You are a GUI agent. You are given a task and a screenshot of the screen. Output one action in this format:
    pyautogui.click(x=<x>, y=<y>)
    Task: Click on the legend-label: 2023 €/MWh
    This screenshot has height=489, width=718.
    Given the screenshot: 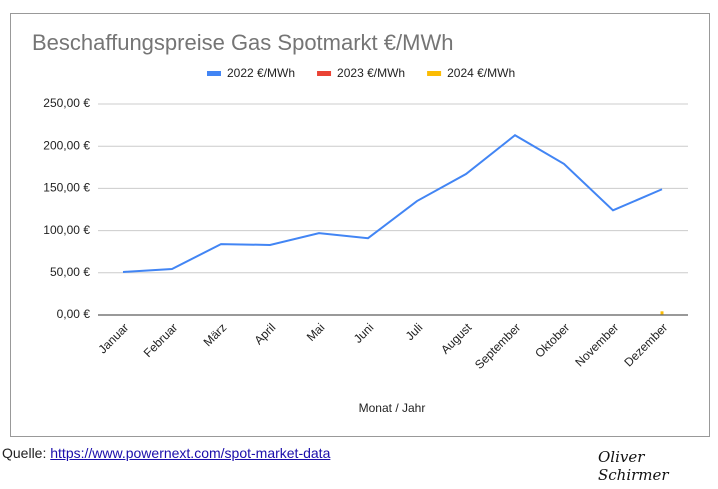 What is the action you would take?
    pyautogui.click(x=371, y=73)
    